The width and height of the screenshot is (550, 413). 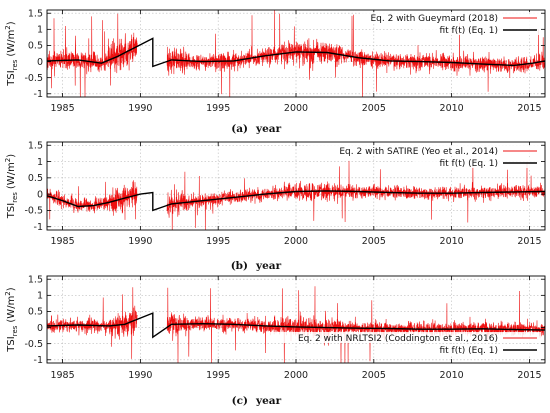 I want to click on legend-label: Eq. 2 with Gueymard (2018), so click(x=434, y=19).